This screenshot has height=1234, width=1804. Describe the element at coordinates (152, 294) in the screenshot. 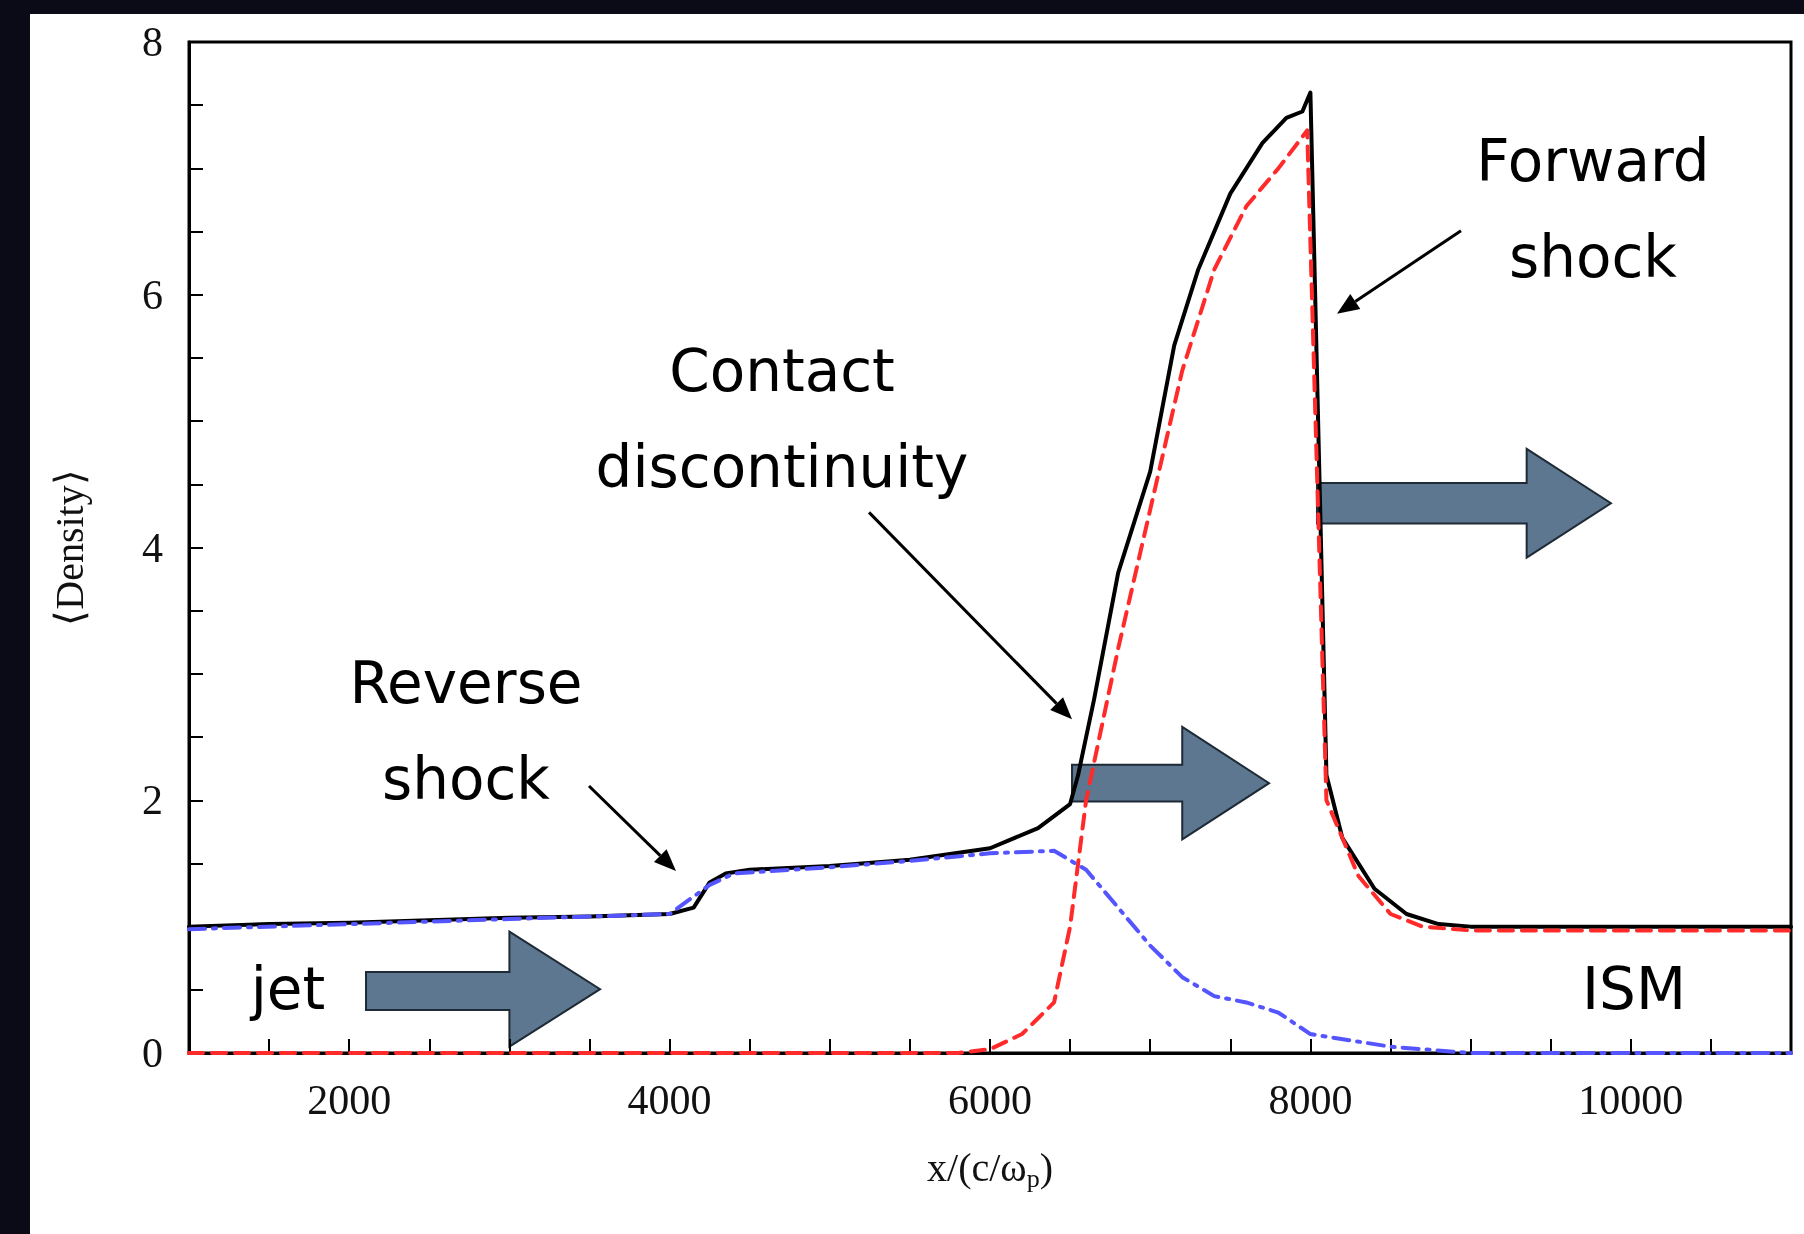

I see `y-tick-label: 6` at that location.